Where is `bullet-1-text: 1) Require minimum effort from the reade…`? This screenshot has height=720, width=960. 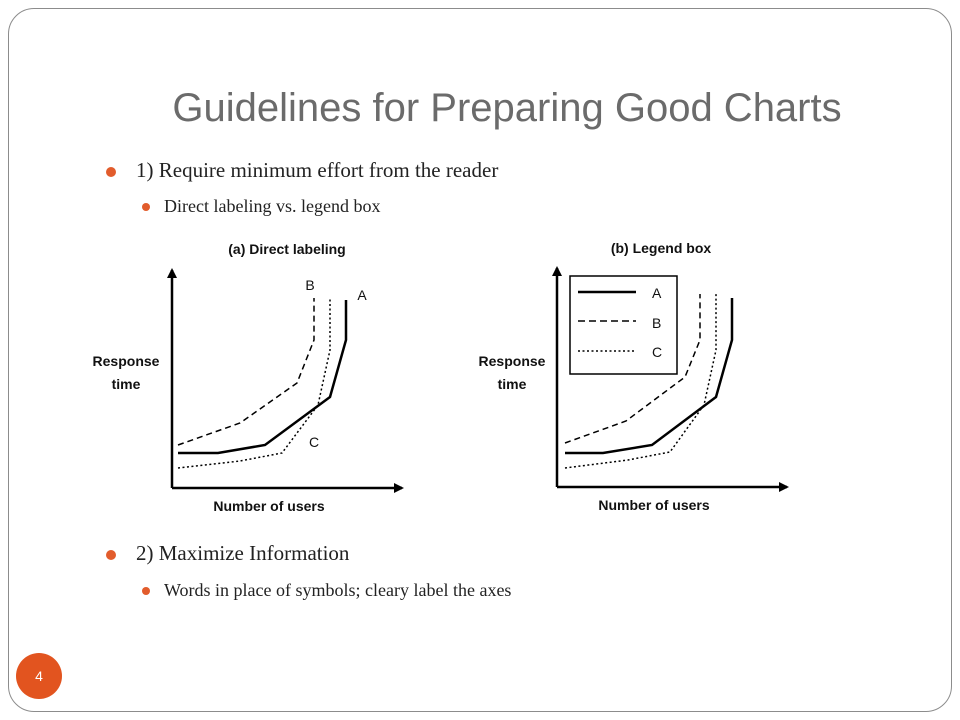
bullet-1-text: 1) Require minimum effort from the reade… is located at coordinates (317, 170).